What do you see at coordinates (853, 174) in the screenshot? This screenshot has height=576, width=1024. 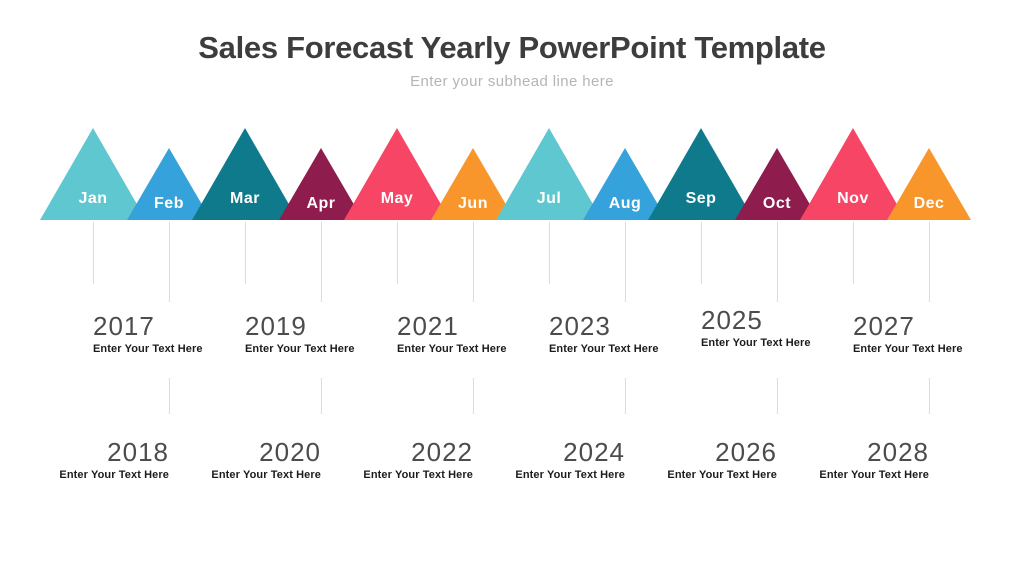 I see `month-triangle-nov: Nov` at bounding box center [853, 174].